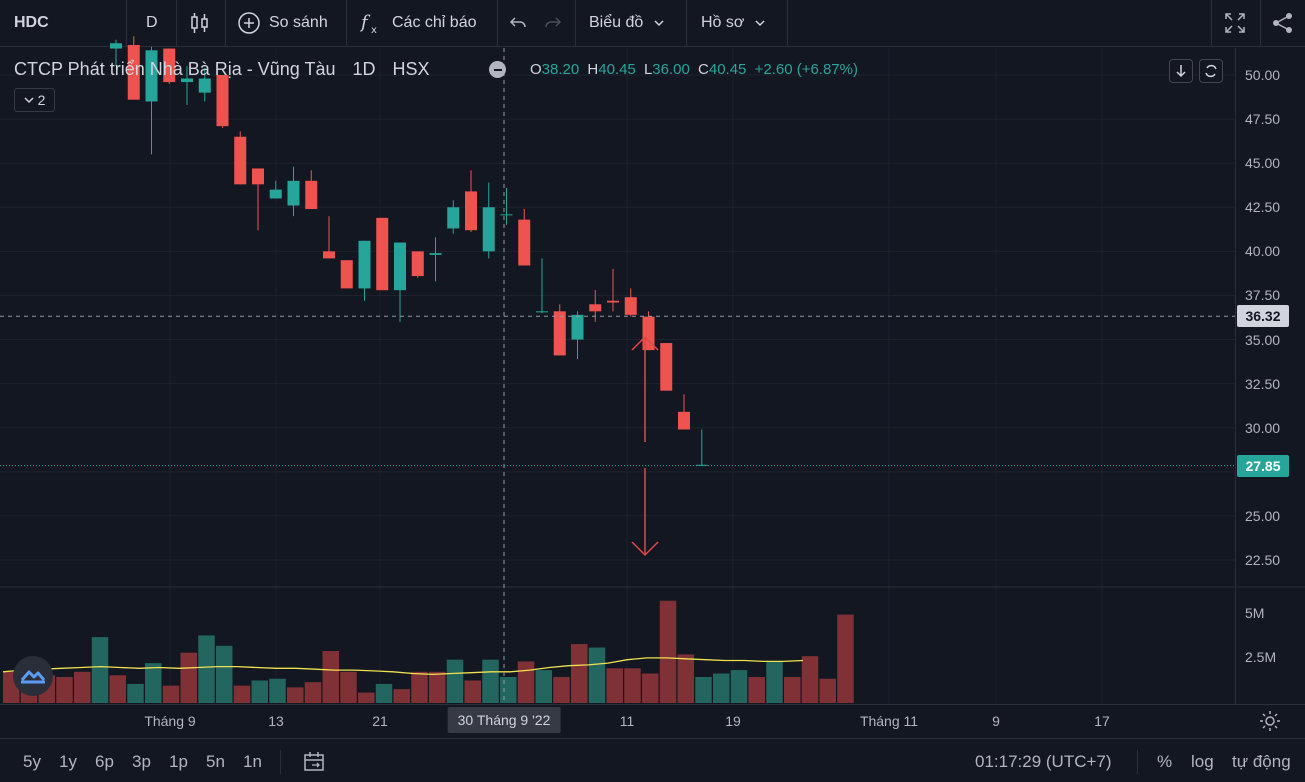 The image size is (1305, 782). I want to click on chart-menu-button: Biểu đồ, so click(627, 23).